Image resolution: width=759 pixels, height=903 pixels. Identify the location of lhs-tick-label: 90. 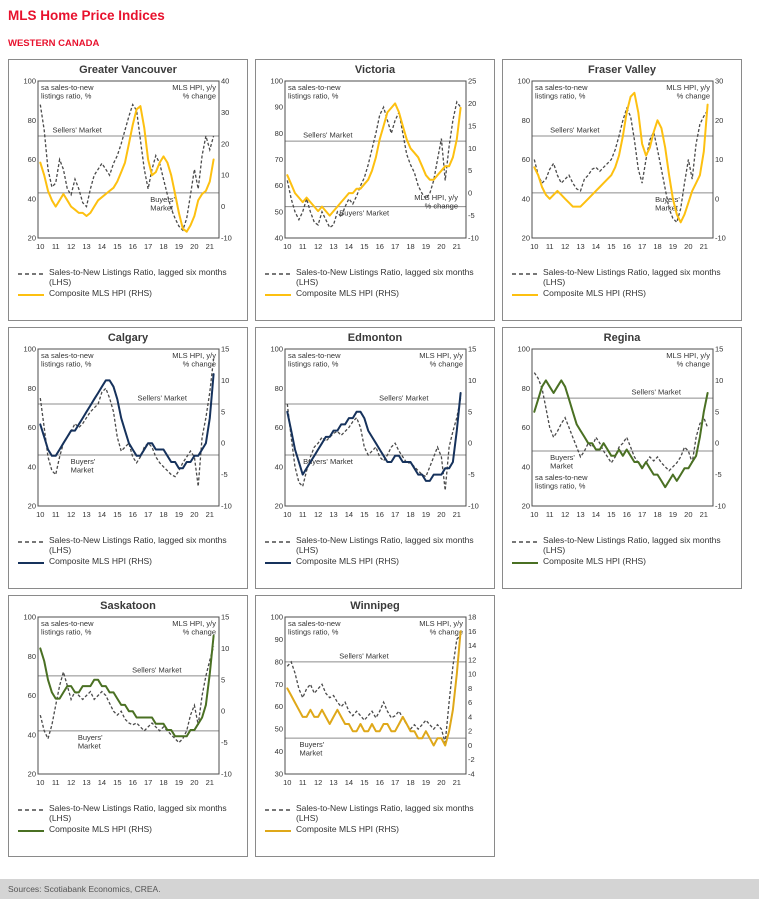
(278, 639).